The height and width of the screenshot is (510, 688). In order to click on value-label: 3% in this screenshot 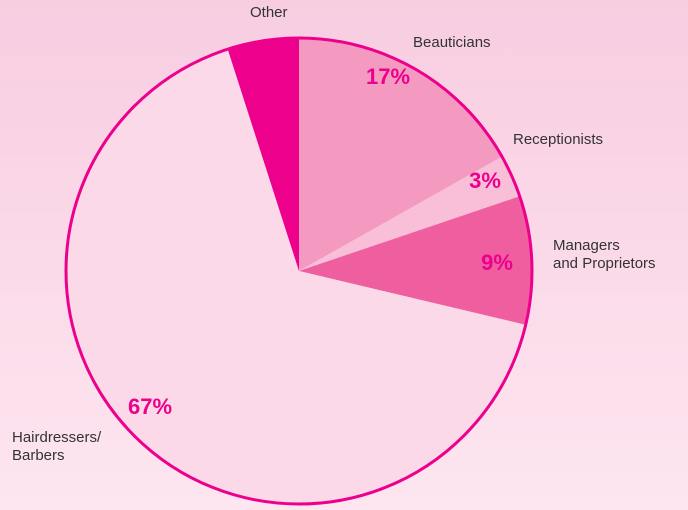, I will do `click(485, 180)`.